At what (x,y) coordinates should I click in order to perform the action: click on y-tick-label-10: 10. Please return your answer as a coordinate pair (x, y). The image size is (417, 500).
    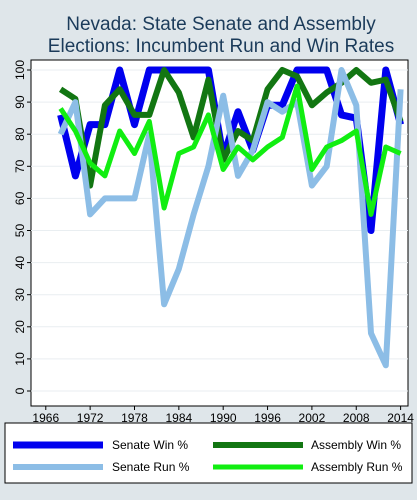
    Looking at the image, I should click on (20, 359).